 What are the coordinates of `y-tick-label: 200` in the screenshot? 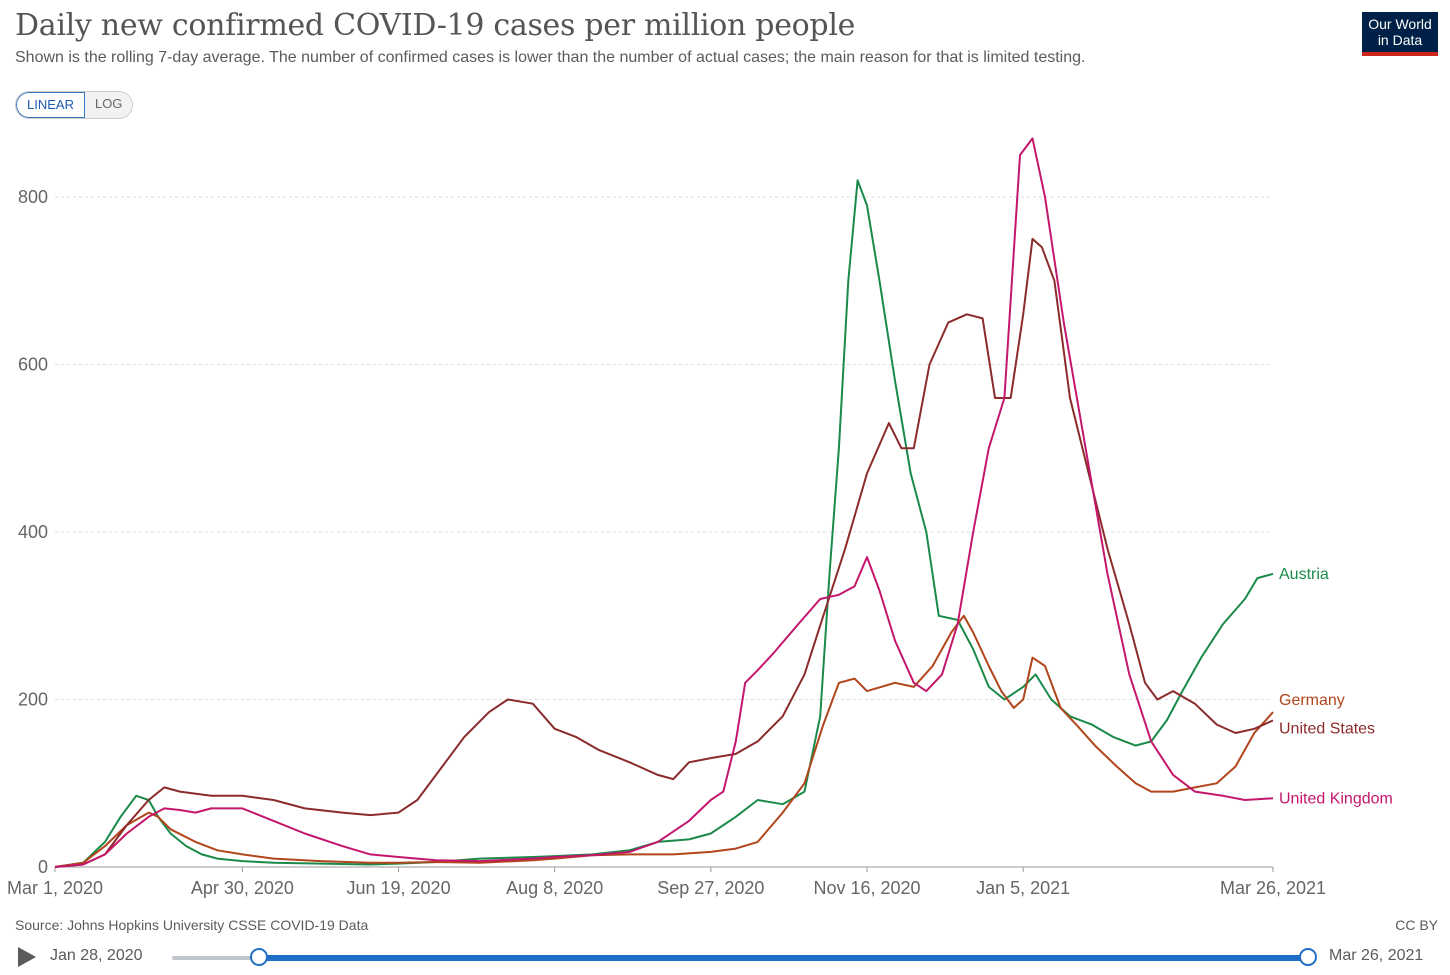 It's located at (33, 700).